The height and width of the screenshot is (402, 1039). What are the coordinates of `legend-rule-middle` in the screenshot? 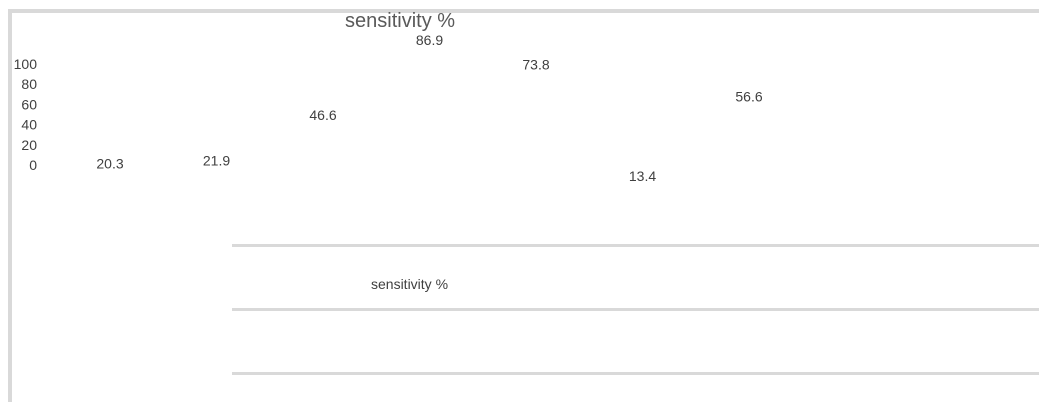 It's located at (635, 309).